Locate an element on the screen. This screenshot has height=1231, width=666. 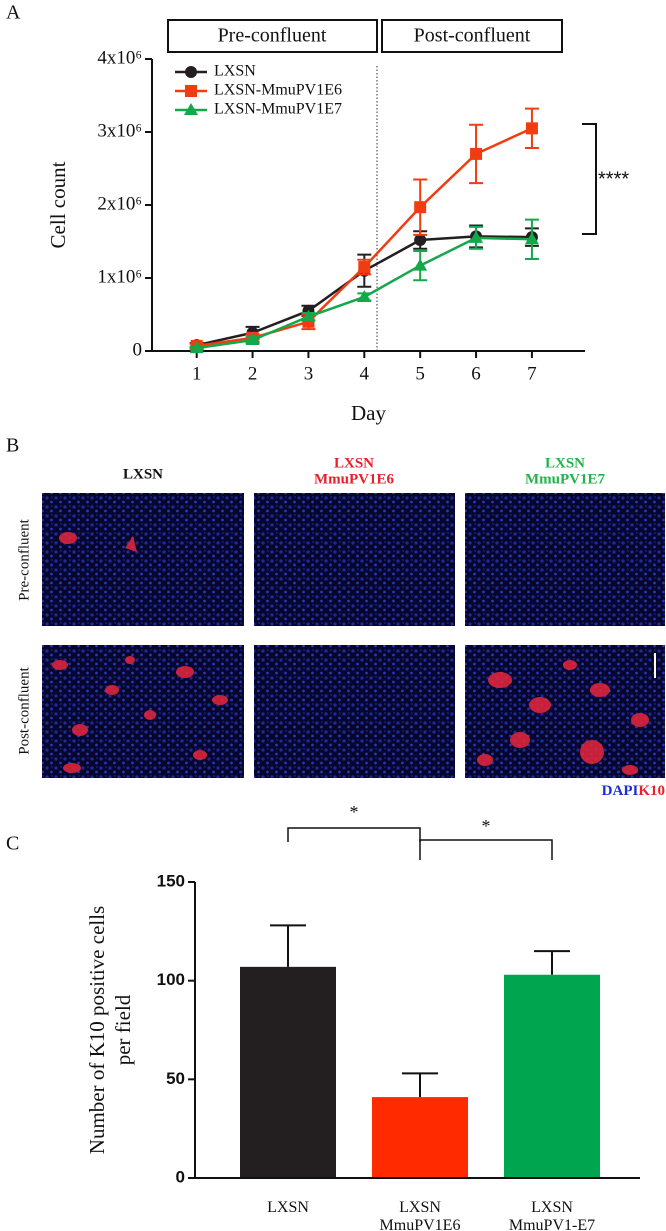
x-tick-label: LXSN MmuPV1-E7 is located at coordinates (552, 1215).